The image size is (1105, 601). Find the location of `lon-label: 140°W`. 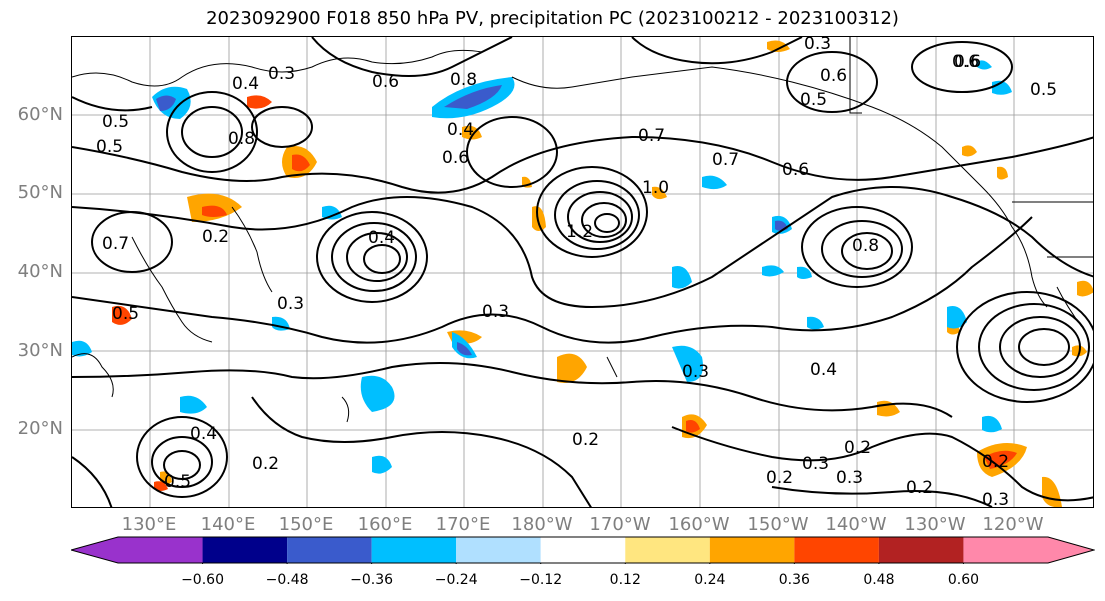

lon-label: 140°W is located at coordinates (856, 524).